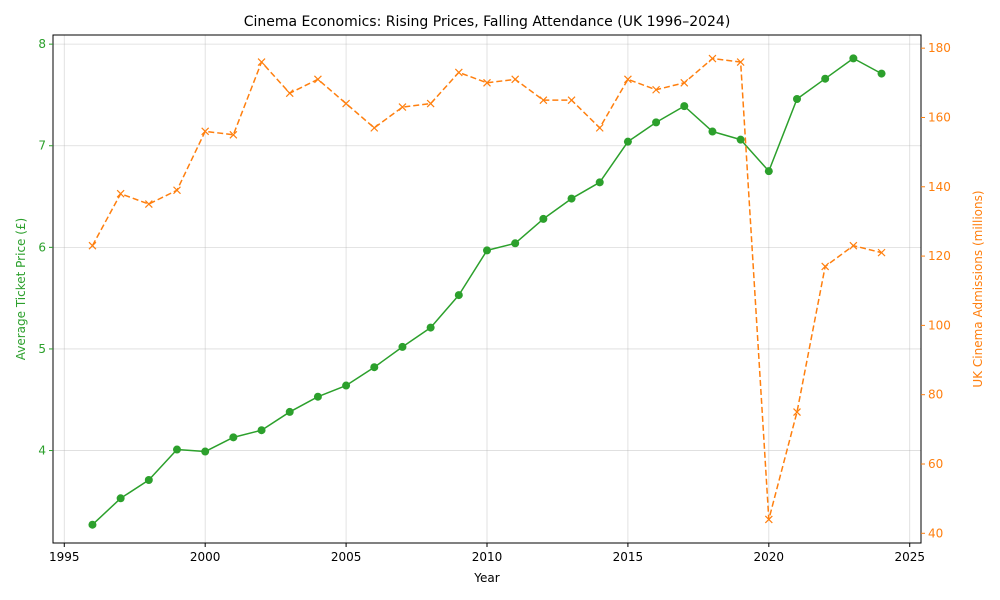 The image size is (1000, 600). What do you see at coordinates (939, 187) in the screenshot?
I see `y-tick-label-right: 140` at bounding box center [939, 187].